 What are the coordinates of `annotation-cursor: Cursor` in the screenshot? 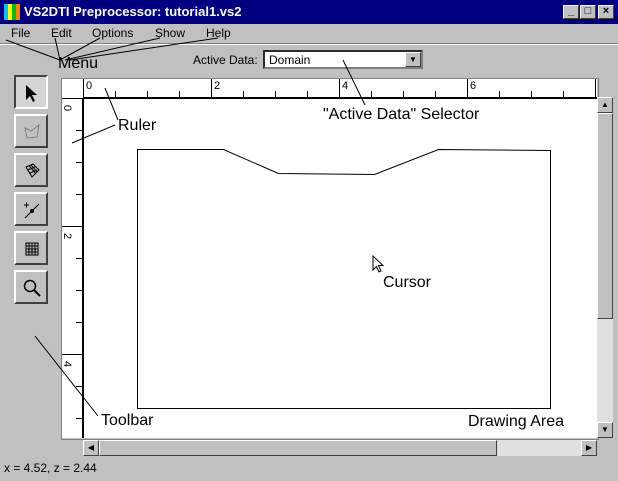 It's located at (407, 282).